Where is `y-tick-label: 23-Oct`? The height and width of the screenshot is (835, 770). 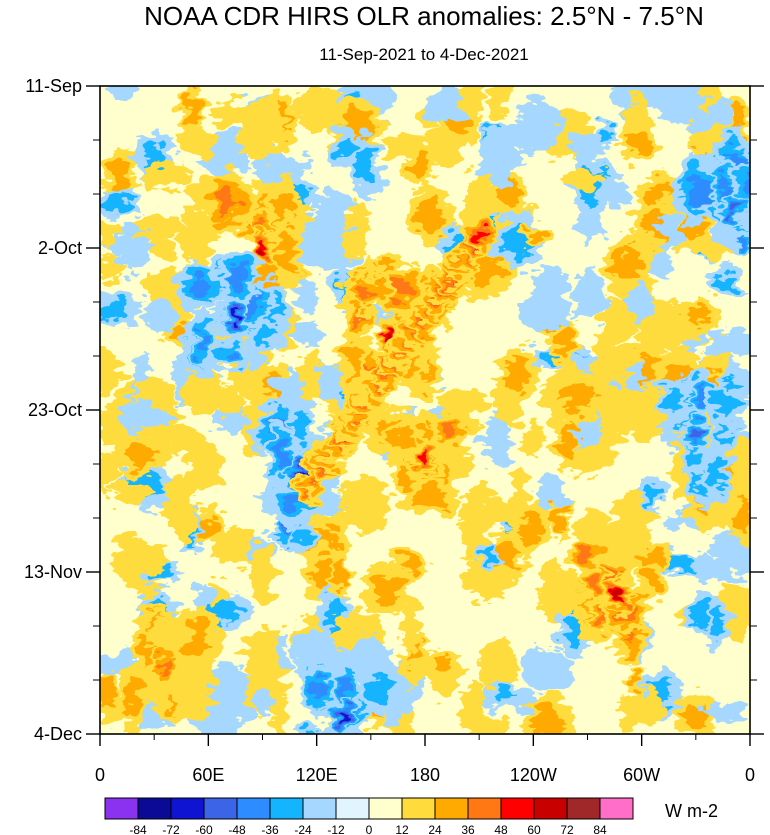
y-tick-label: 23-Oct is located at coordinates (55, 410).